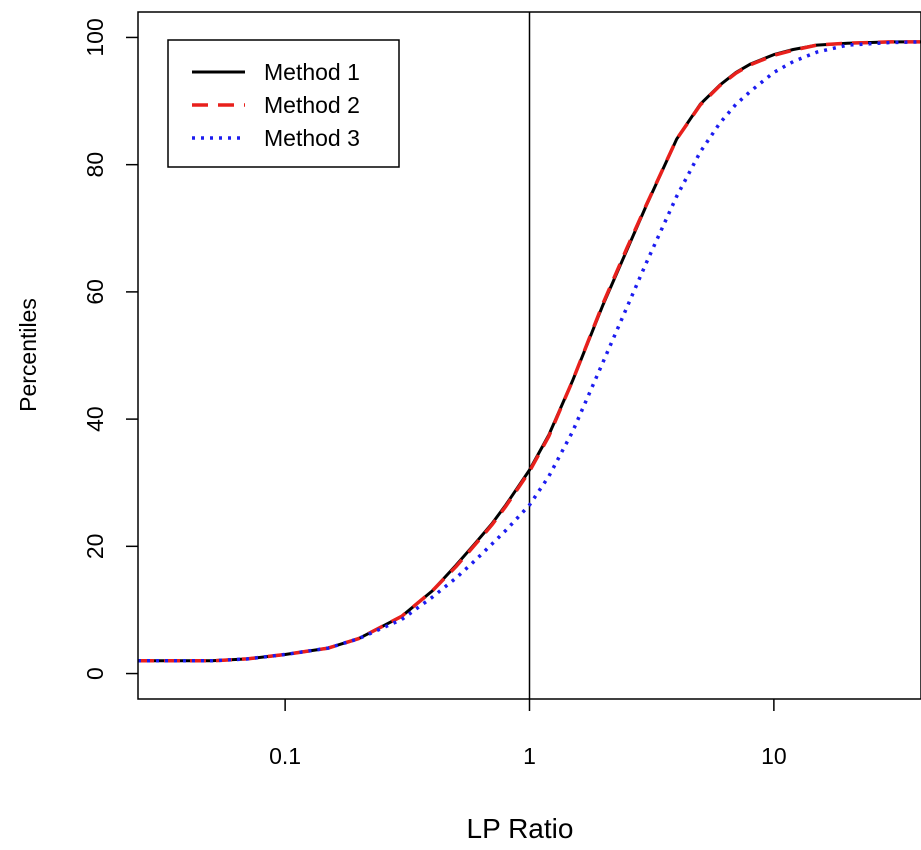 Image resolution: width=921 pixels, height=850 pixels. What do you see at coordinates (528, 734) in the screenshot?
I see `x-axis: 0.1 1 10` at bounding box center [528, 734].